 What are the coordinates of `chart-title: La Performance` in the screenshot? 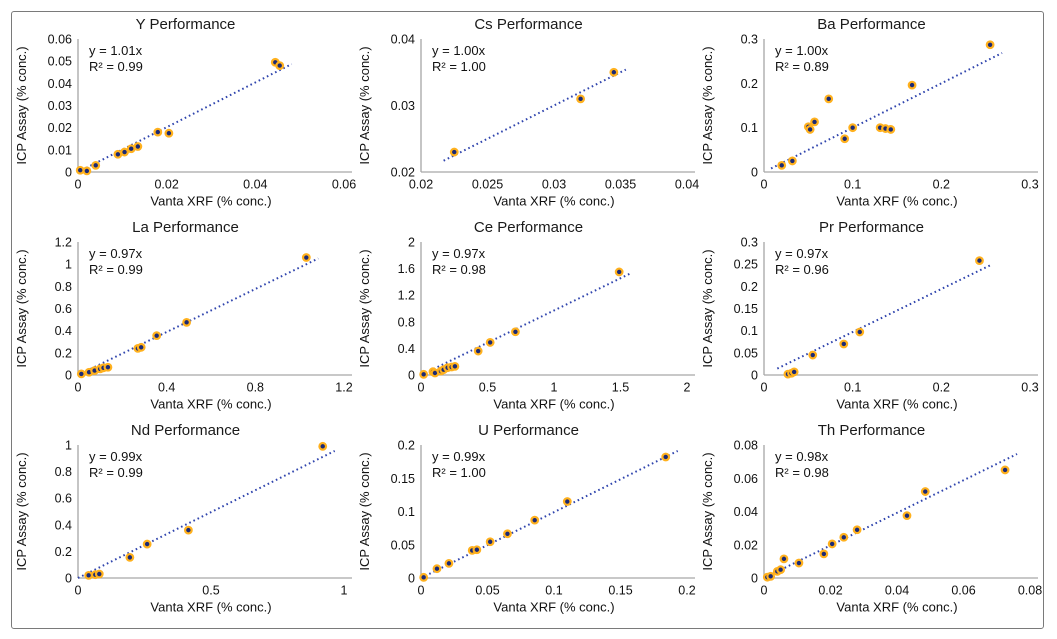 It's located at (185, 227).